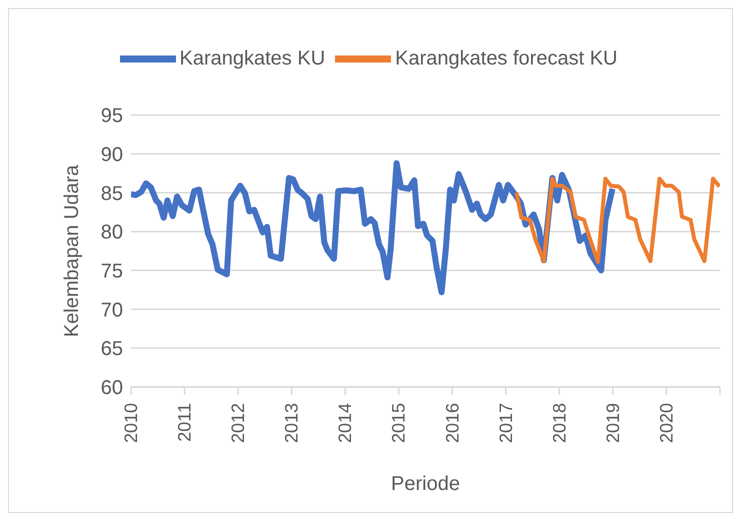  I want to click on y-tick-label: 75, so click(111, 271).